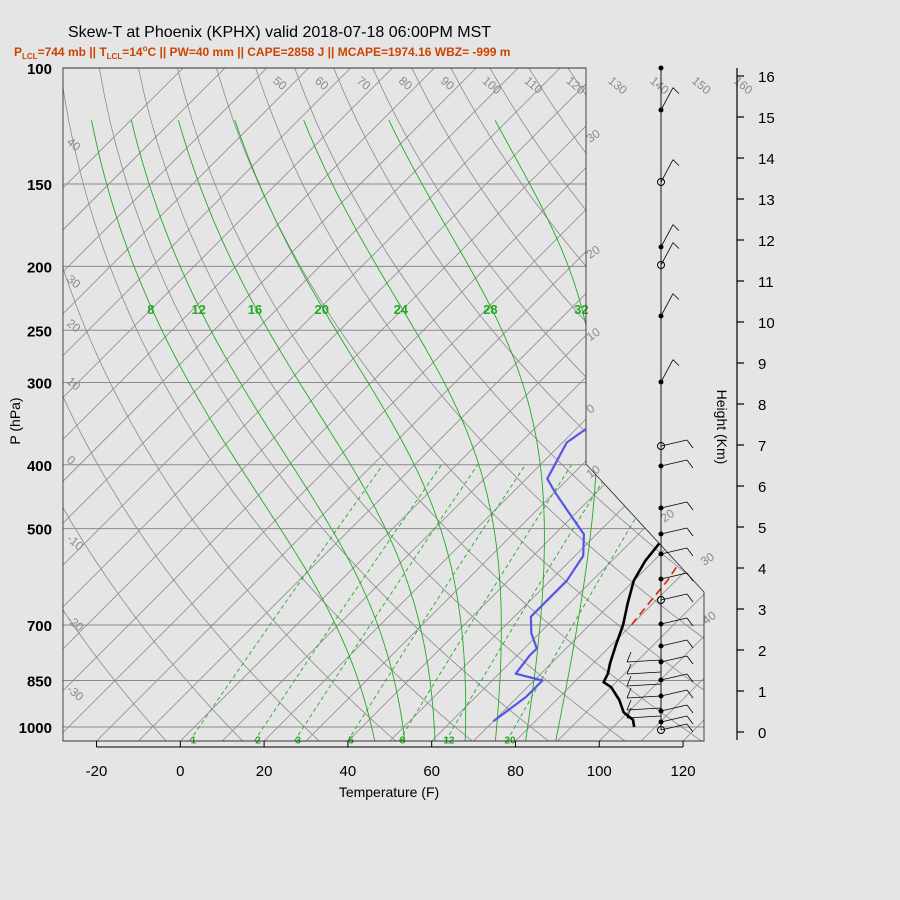  What do you see at coordinates (198, 309) in the screenshot?
I see `saturated-adiabat-label: 12` at bounding box center [198, 309].